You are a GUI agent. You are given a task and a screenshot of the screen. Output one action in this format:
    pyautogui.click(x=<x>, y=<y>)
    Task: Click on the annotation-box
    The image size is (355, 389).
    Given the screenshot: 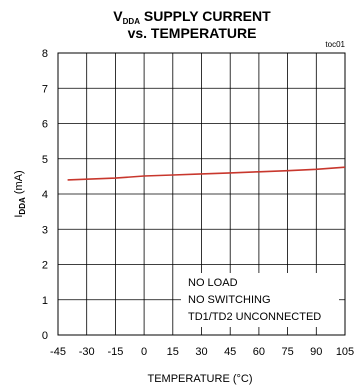 What is the action you would take?
    pyautogui.click(x=260, y=300)
    